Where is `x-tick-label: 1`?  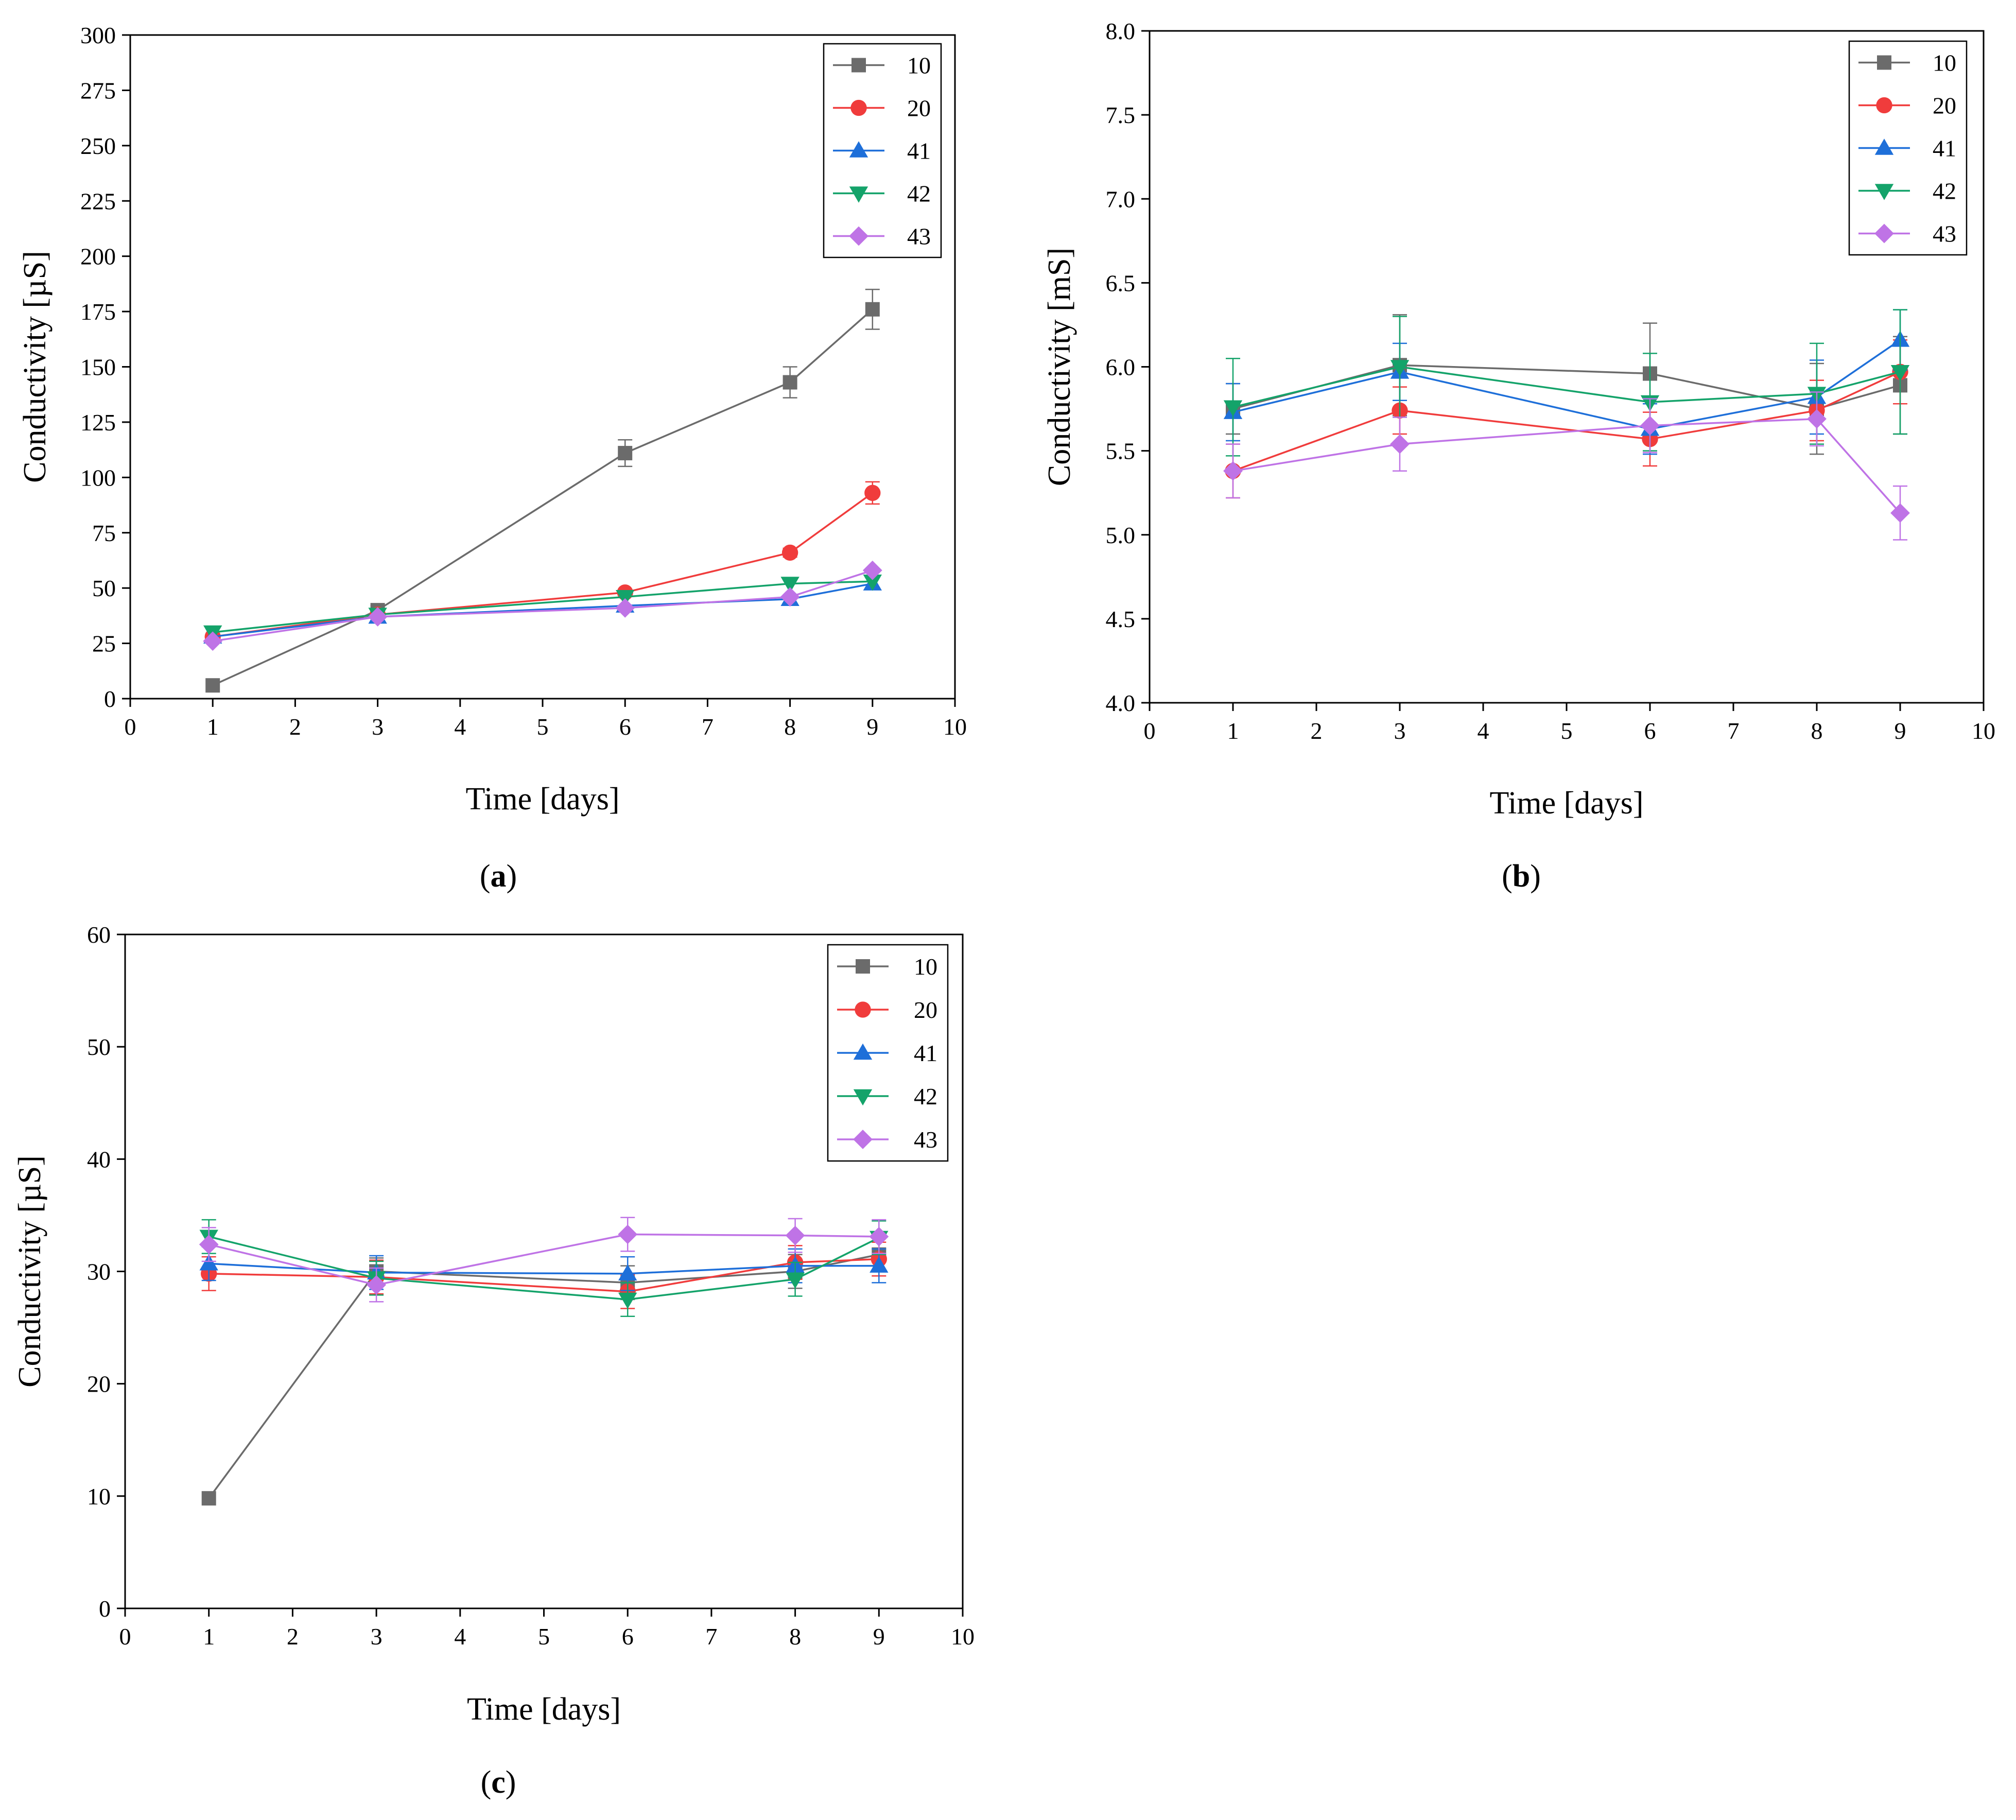 x-tick-label: 1 is located at coordinates (209, 1636).